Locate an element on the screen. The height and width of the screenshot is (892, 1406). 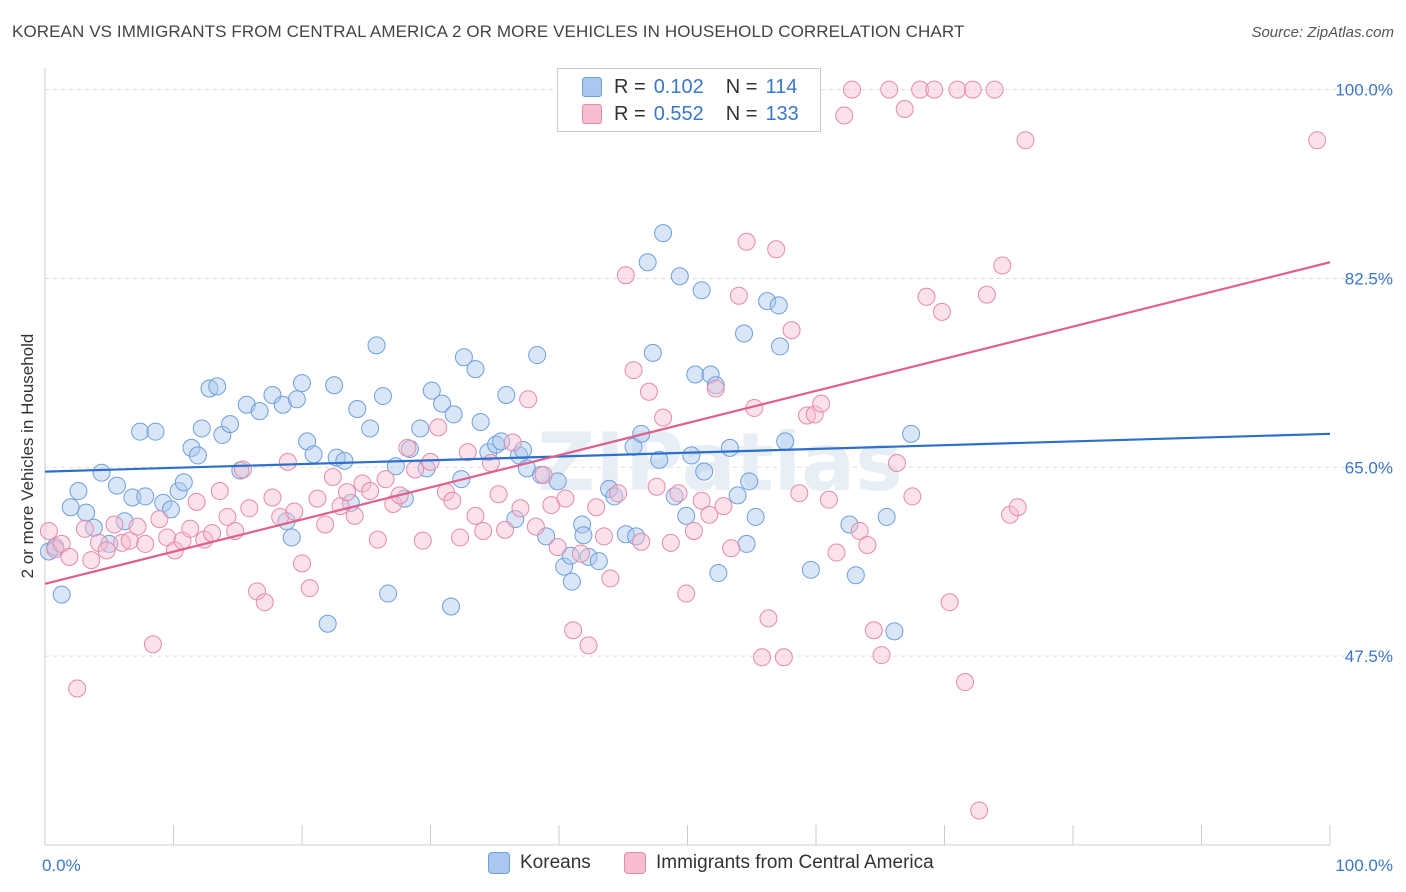
source-label: Source: ZipAtlas.com is located at coordinates (1322, 32).